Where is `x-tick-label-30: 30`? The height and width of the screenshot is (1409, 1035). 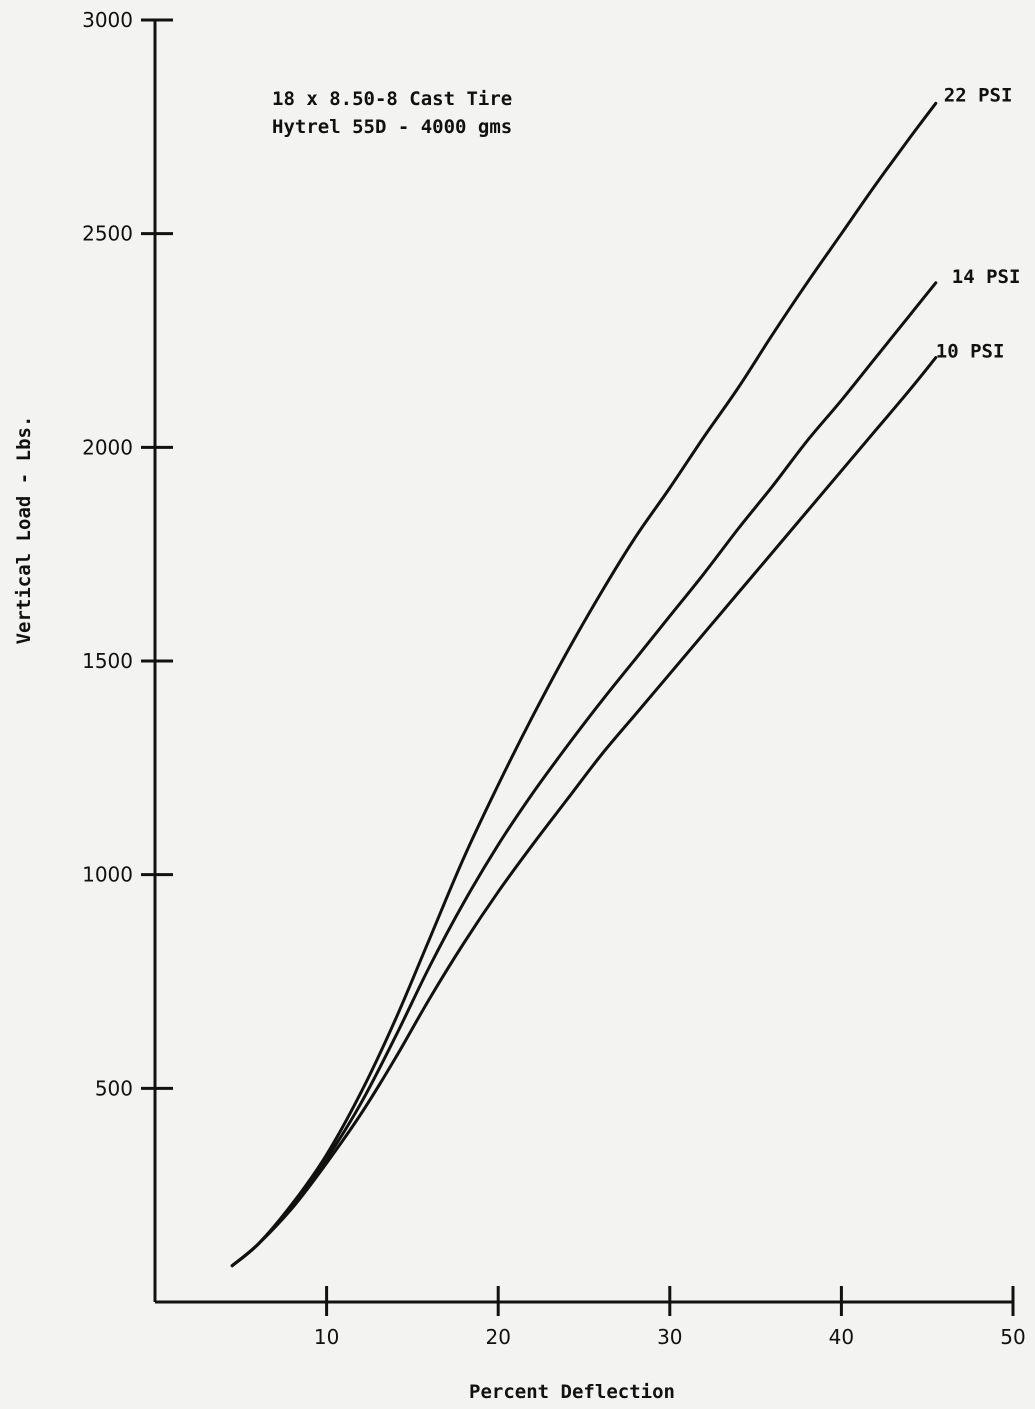 x-tick-label-30: 30 is located at coordinates (669, 1337).